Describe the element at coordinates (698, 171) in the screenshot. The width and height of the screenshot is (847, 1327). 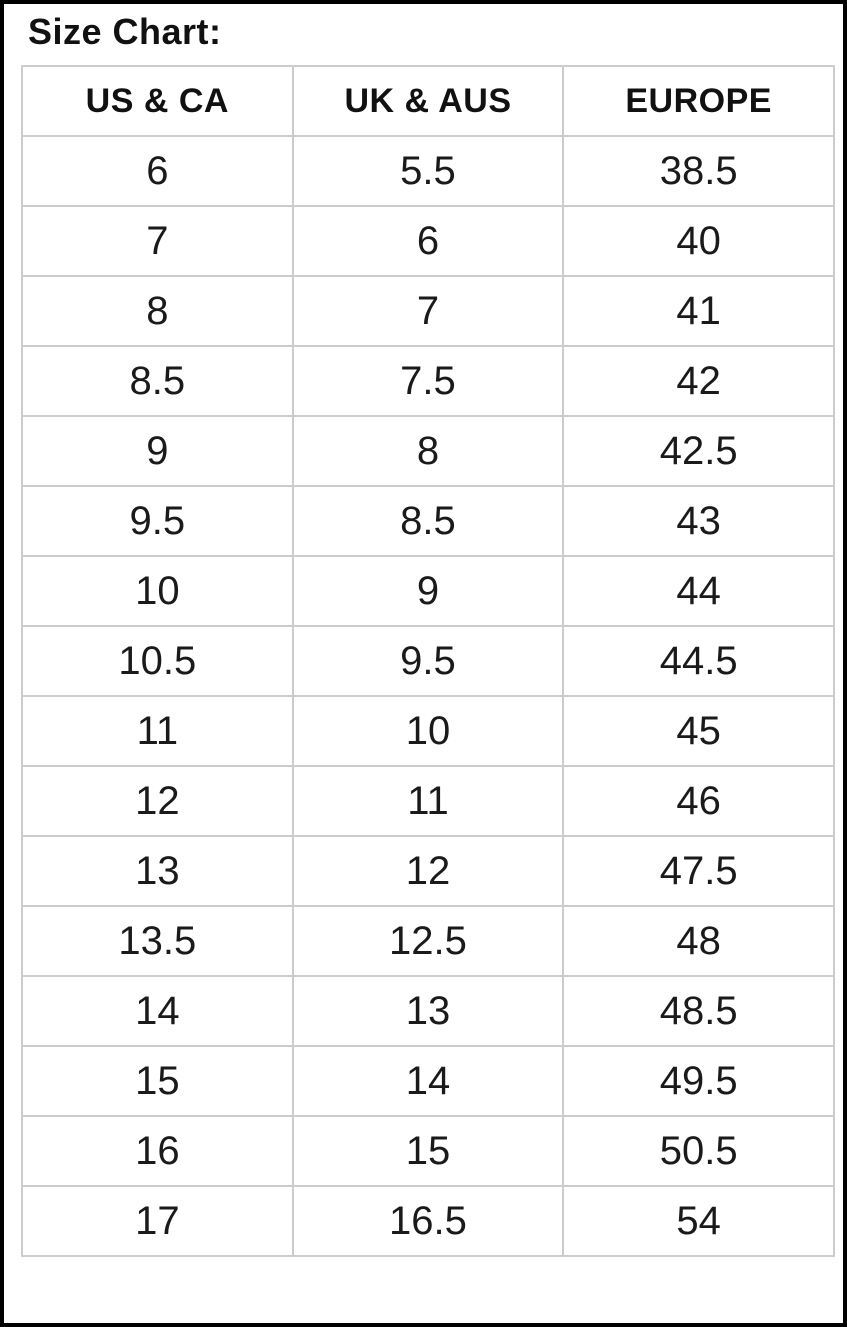
I see `size-cell: 38.5` at that location.